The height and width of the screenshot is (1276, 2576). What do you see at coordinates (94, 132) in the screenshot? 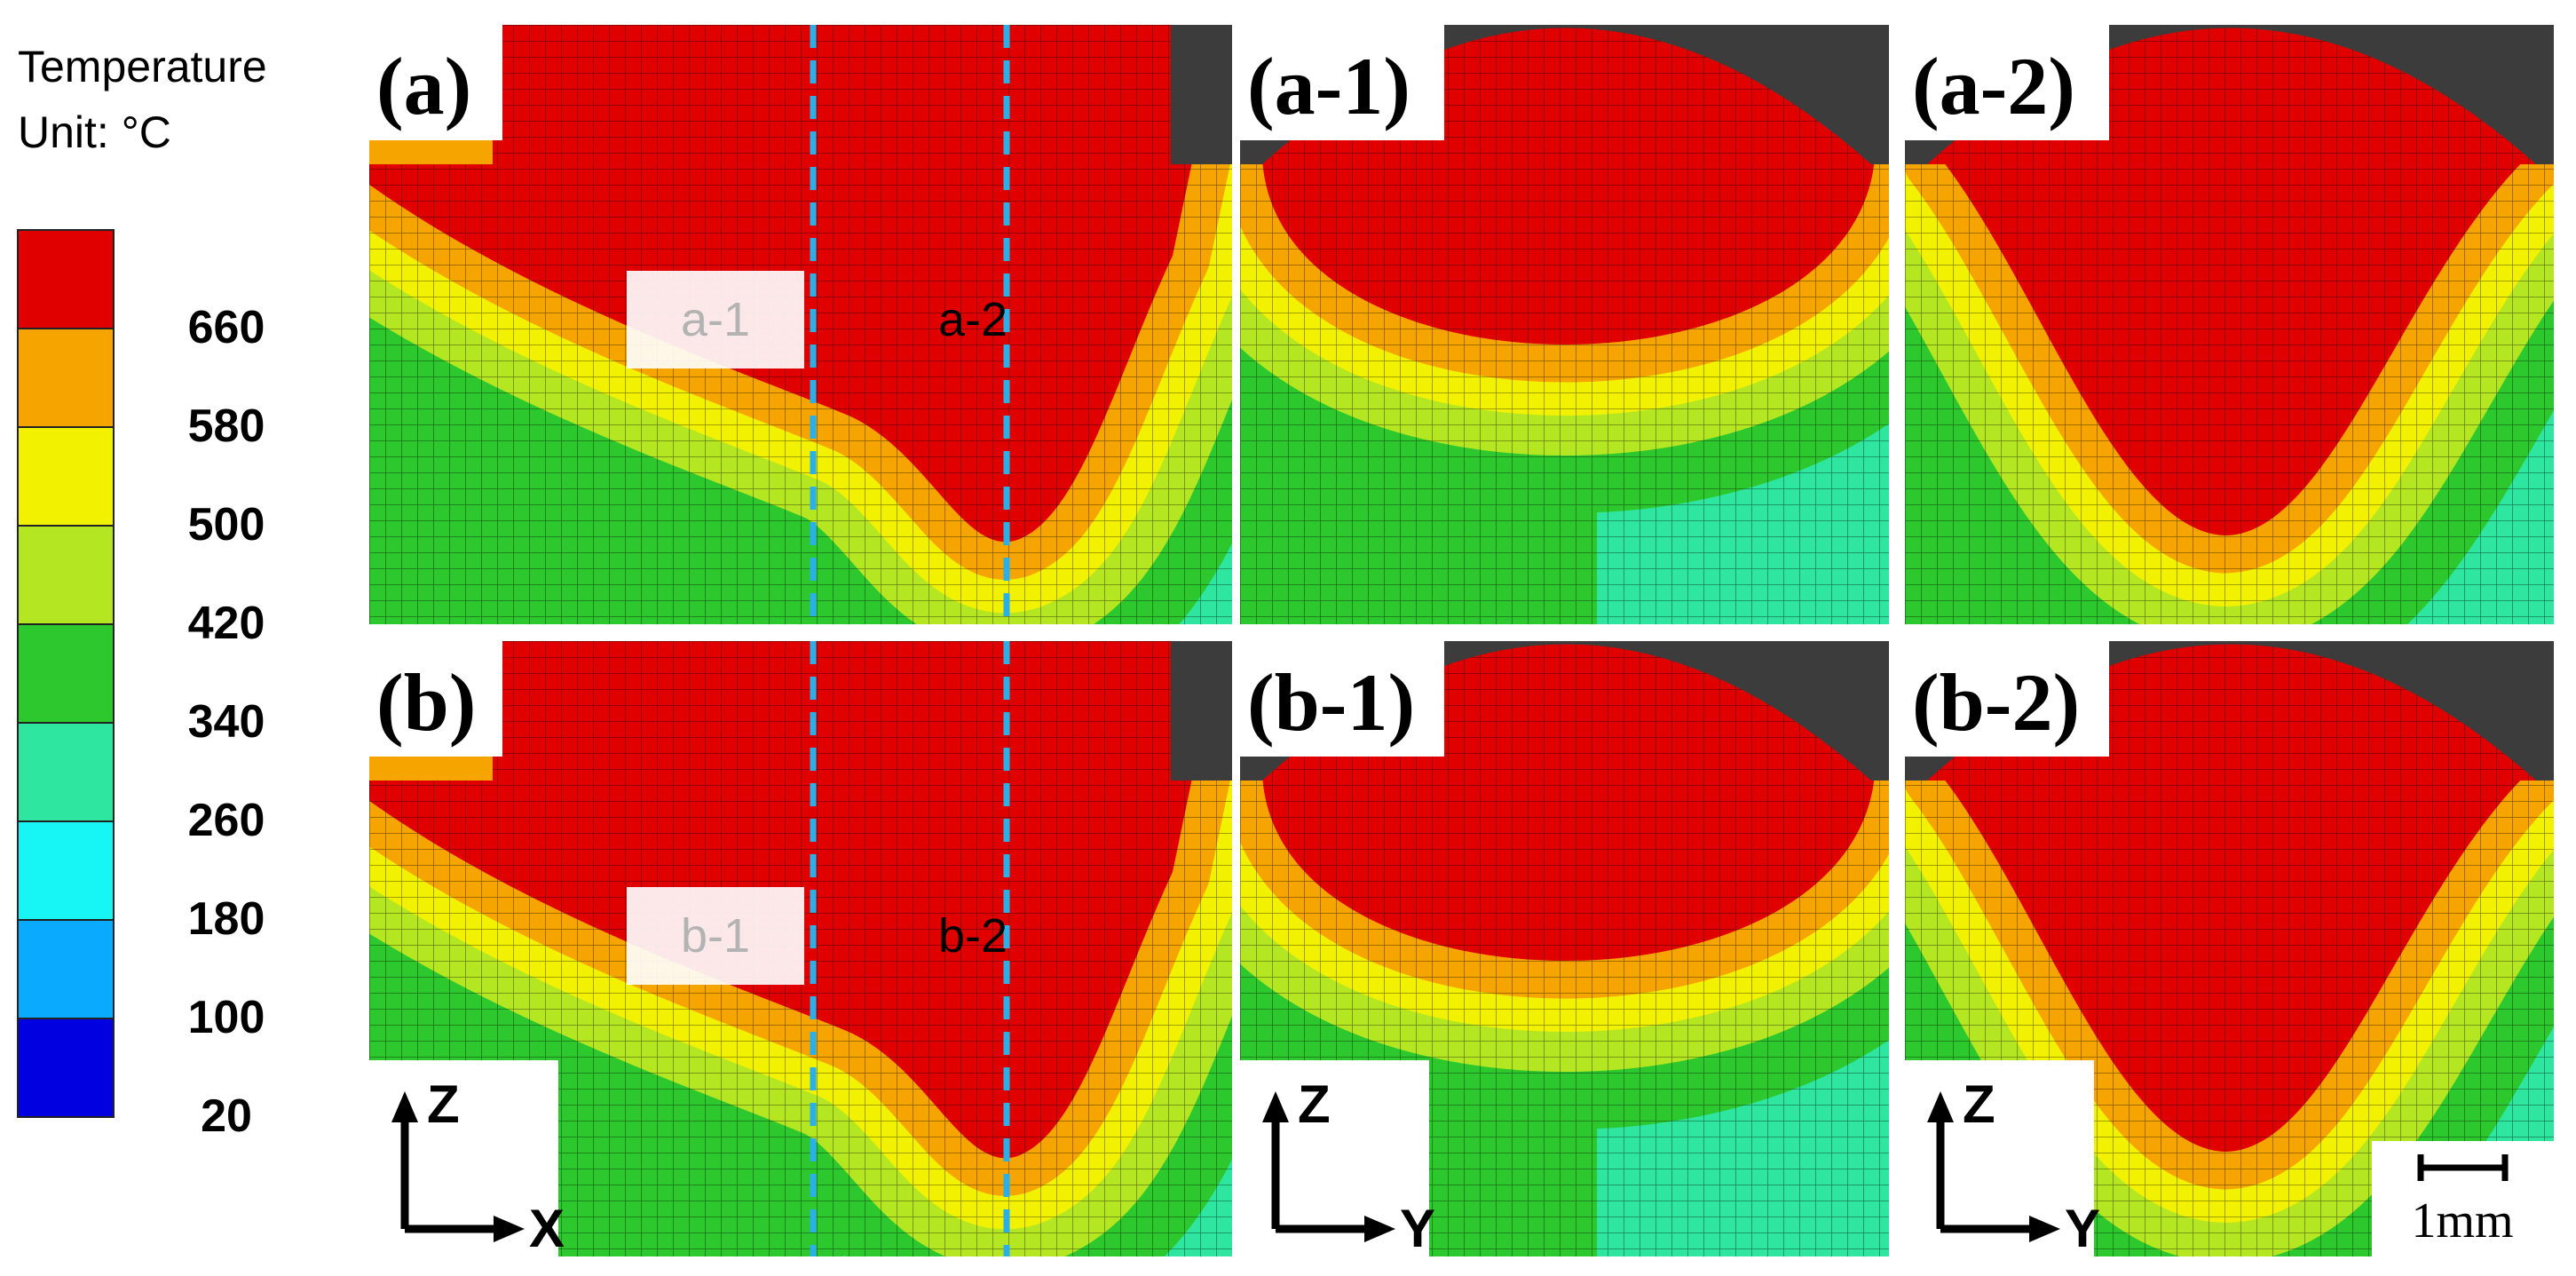
I see `legend-unit: Unit: °C` at bounding box center [94, 132].